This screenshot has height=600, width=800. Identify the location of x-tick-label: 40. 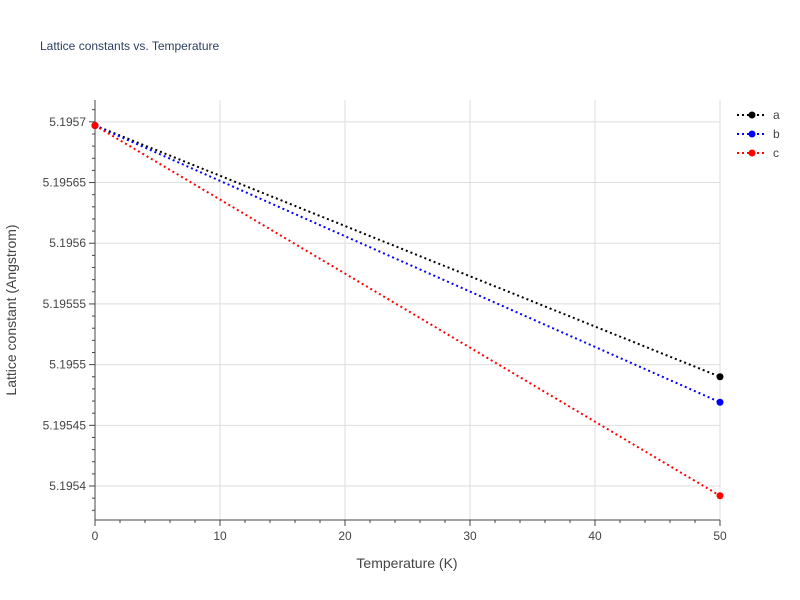
(595, 536).